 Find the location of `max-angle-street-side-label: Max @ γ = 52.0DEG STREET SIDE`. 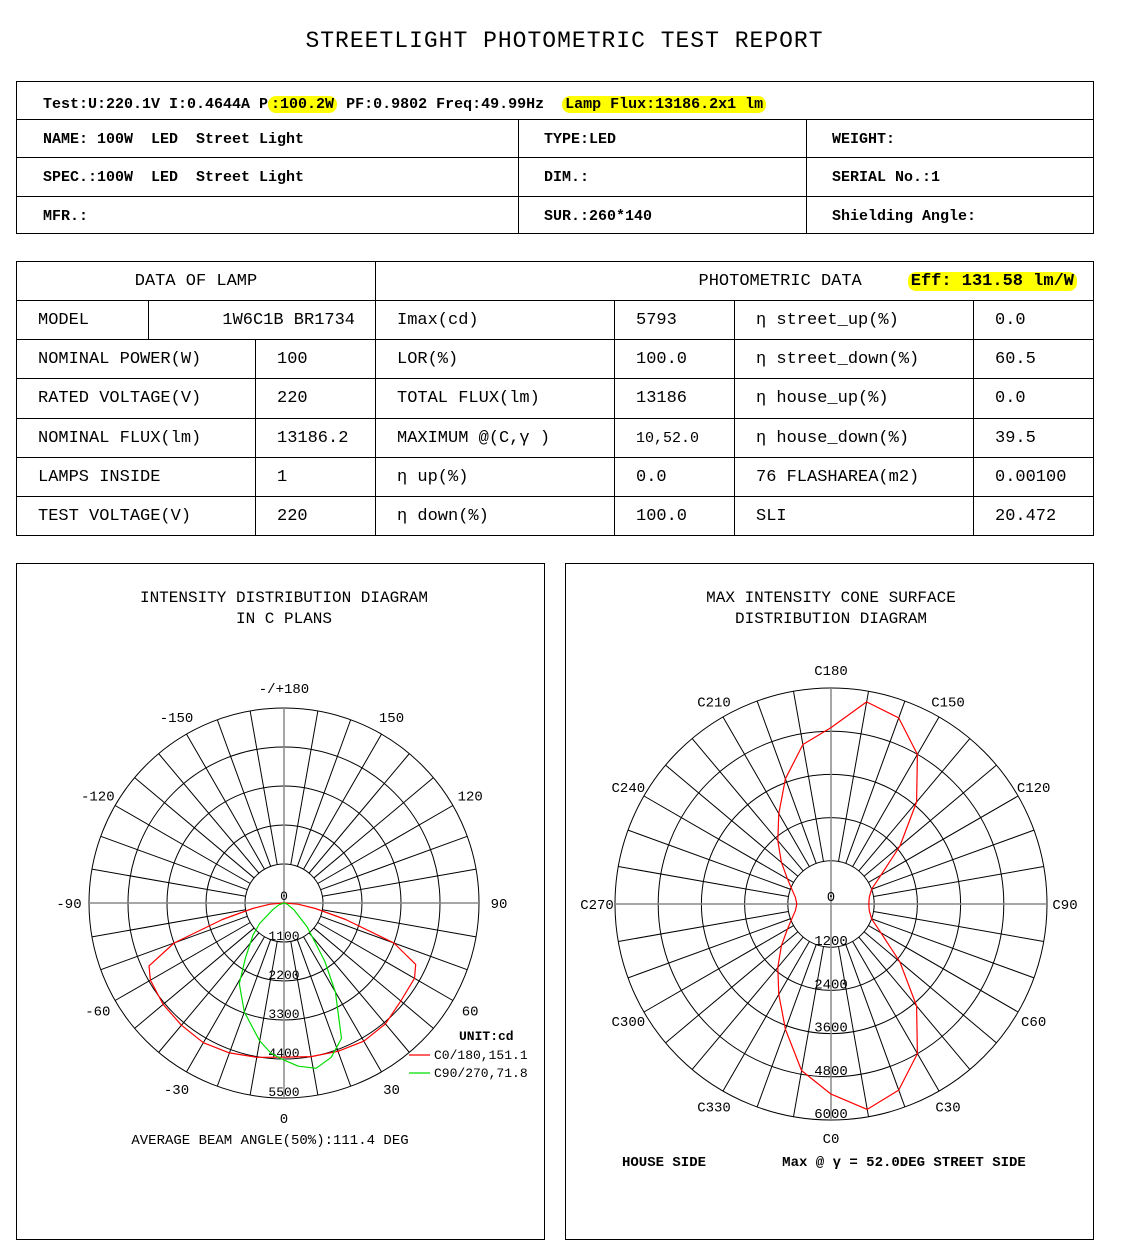

max-angle-street-side-label: Max @ γ = 52.0DEG STREET SIDE is located at coordinates (904, 1163).